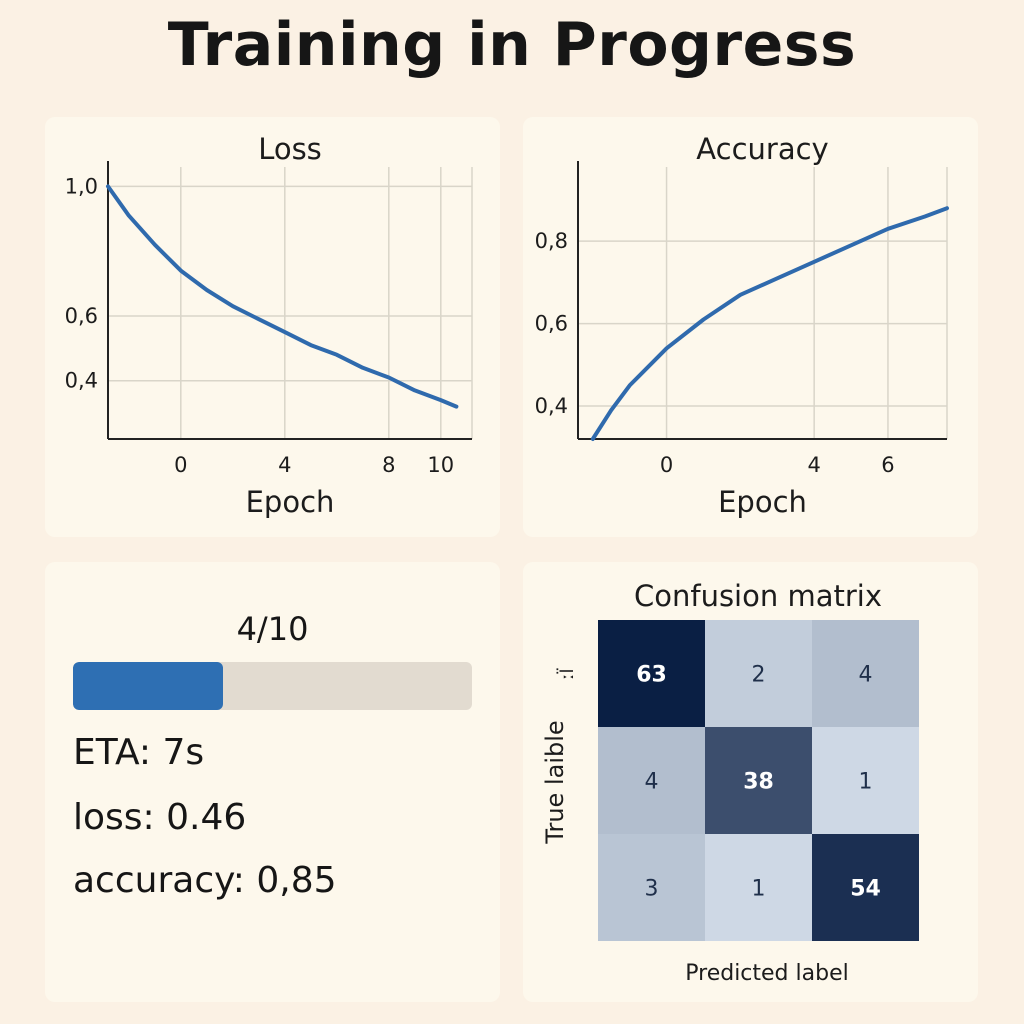  Describe the element at coordinates (766, 973) in the screenshot. I see `x-axis-label: Predicted label` at that location.